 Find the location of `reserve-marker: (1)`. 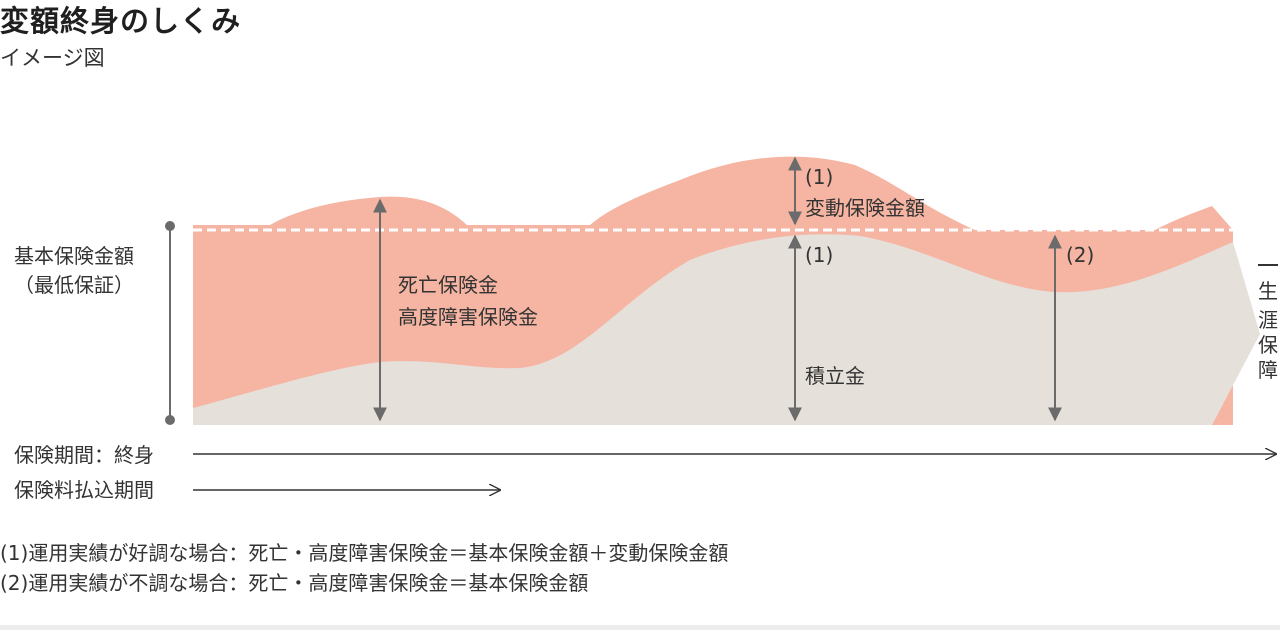

reserve-marker: (1) is located at coordinates (819, 255).